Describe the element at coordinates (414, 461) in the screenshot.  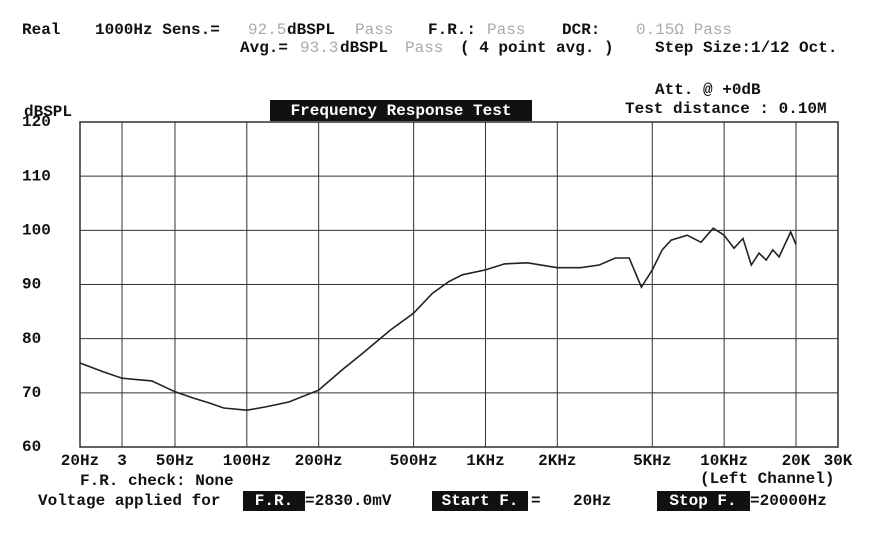
I see `x-tick-label: 500Hz` at that location.